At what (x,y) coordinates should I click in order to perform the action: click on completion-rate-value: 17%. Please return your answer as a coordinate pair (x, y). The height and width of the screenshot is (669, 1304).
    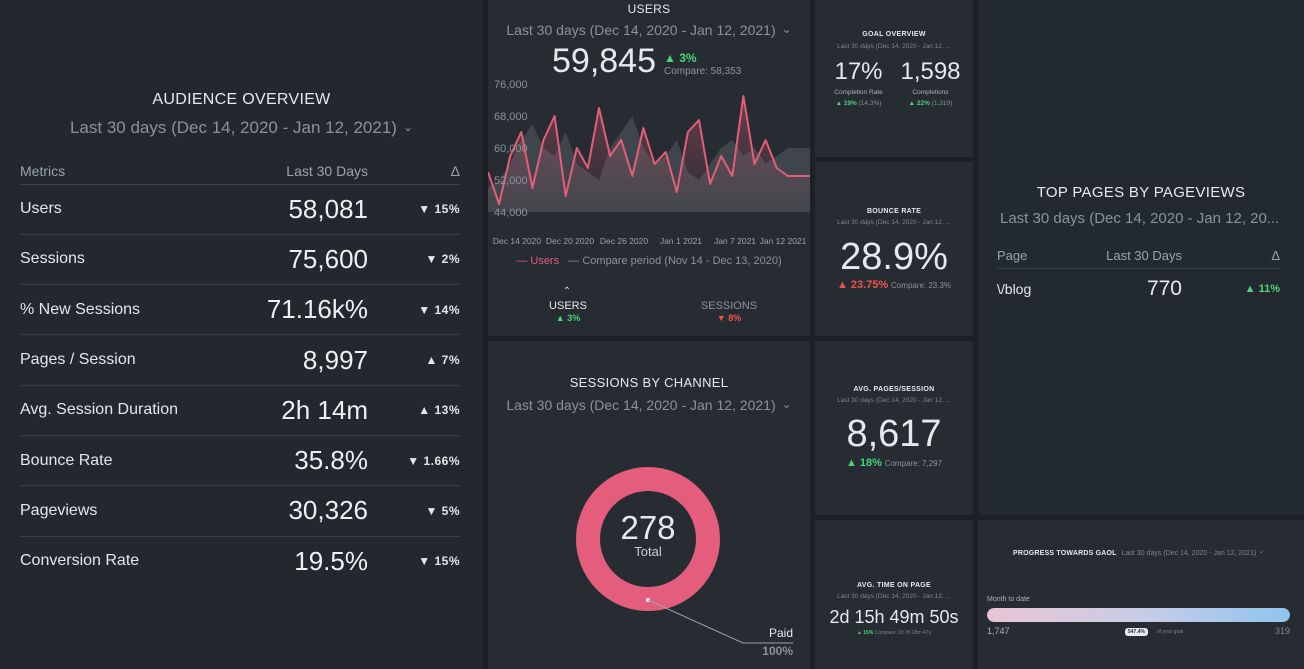
    Looking at the image, I should click on (858, 71).